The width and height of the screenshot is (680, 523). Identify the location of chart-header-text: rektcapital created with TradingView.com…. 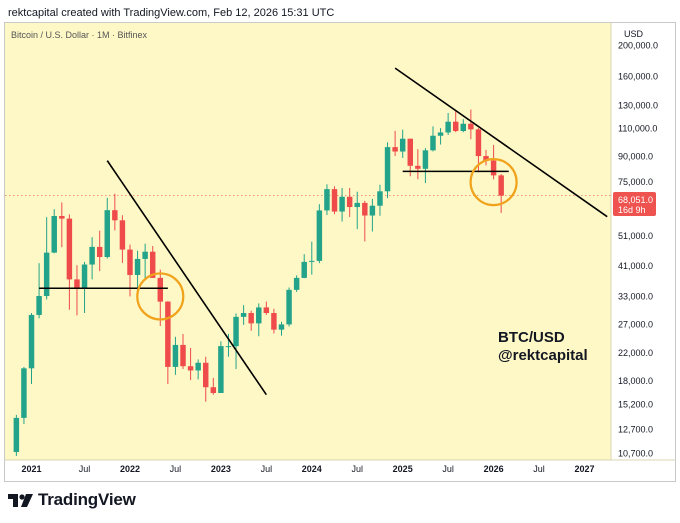
(171, 13).